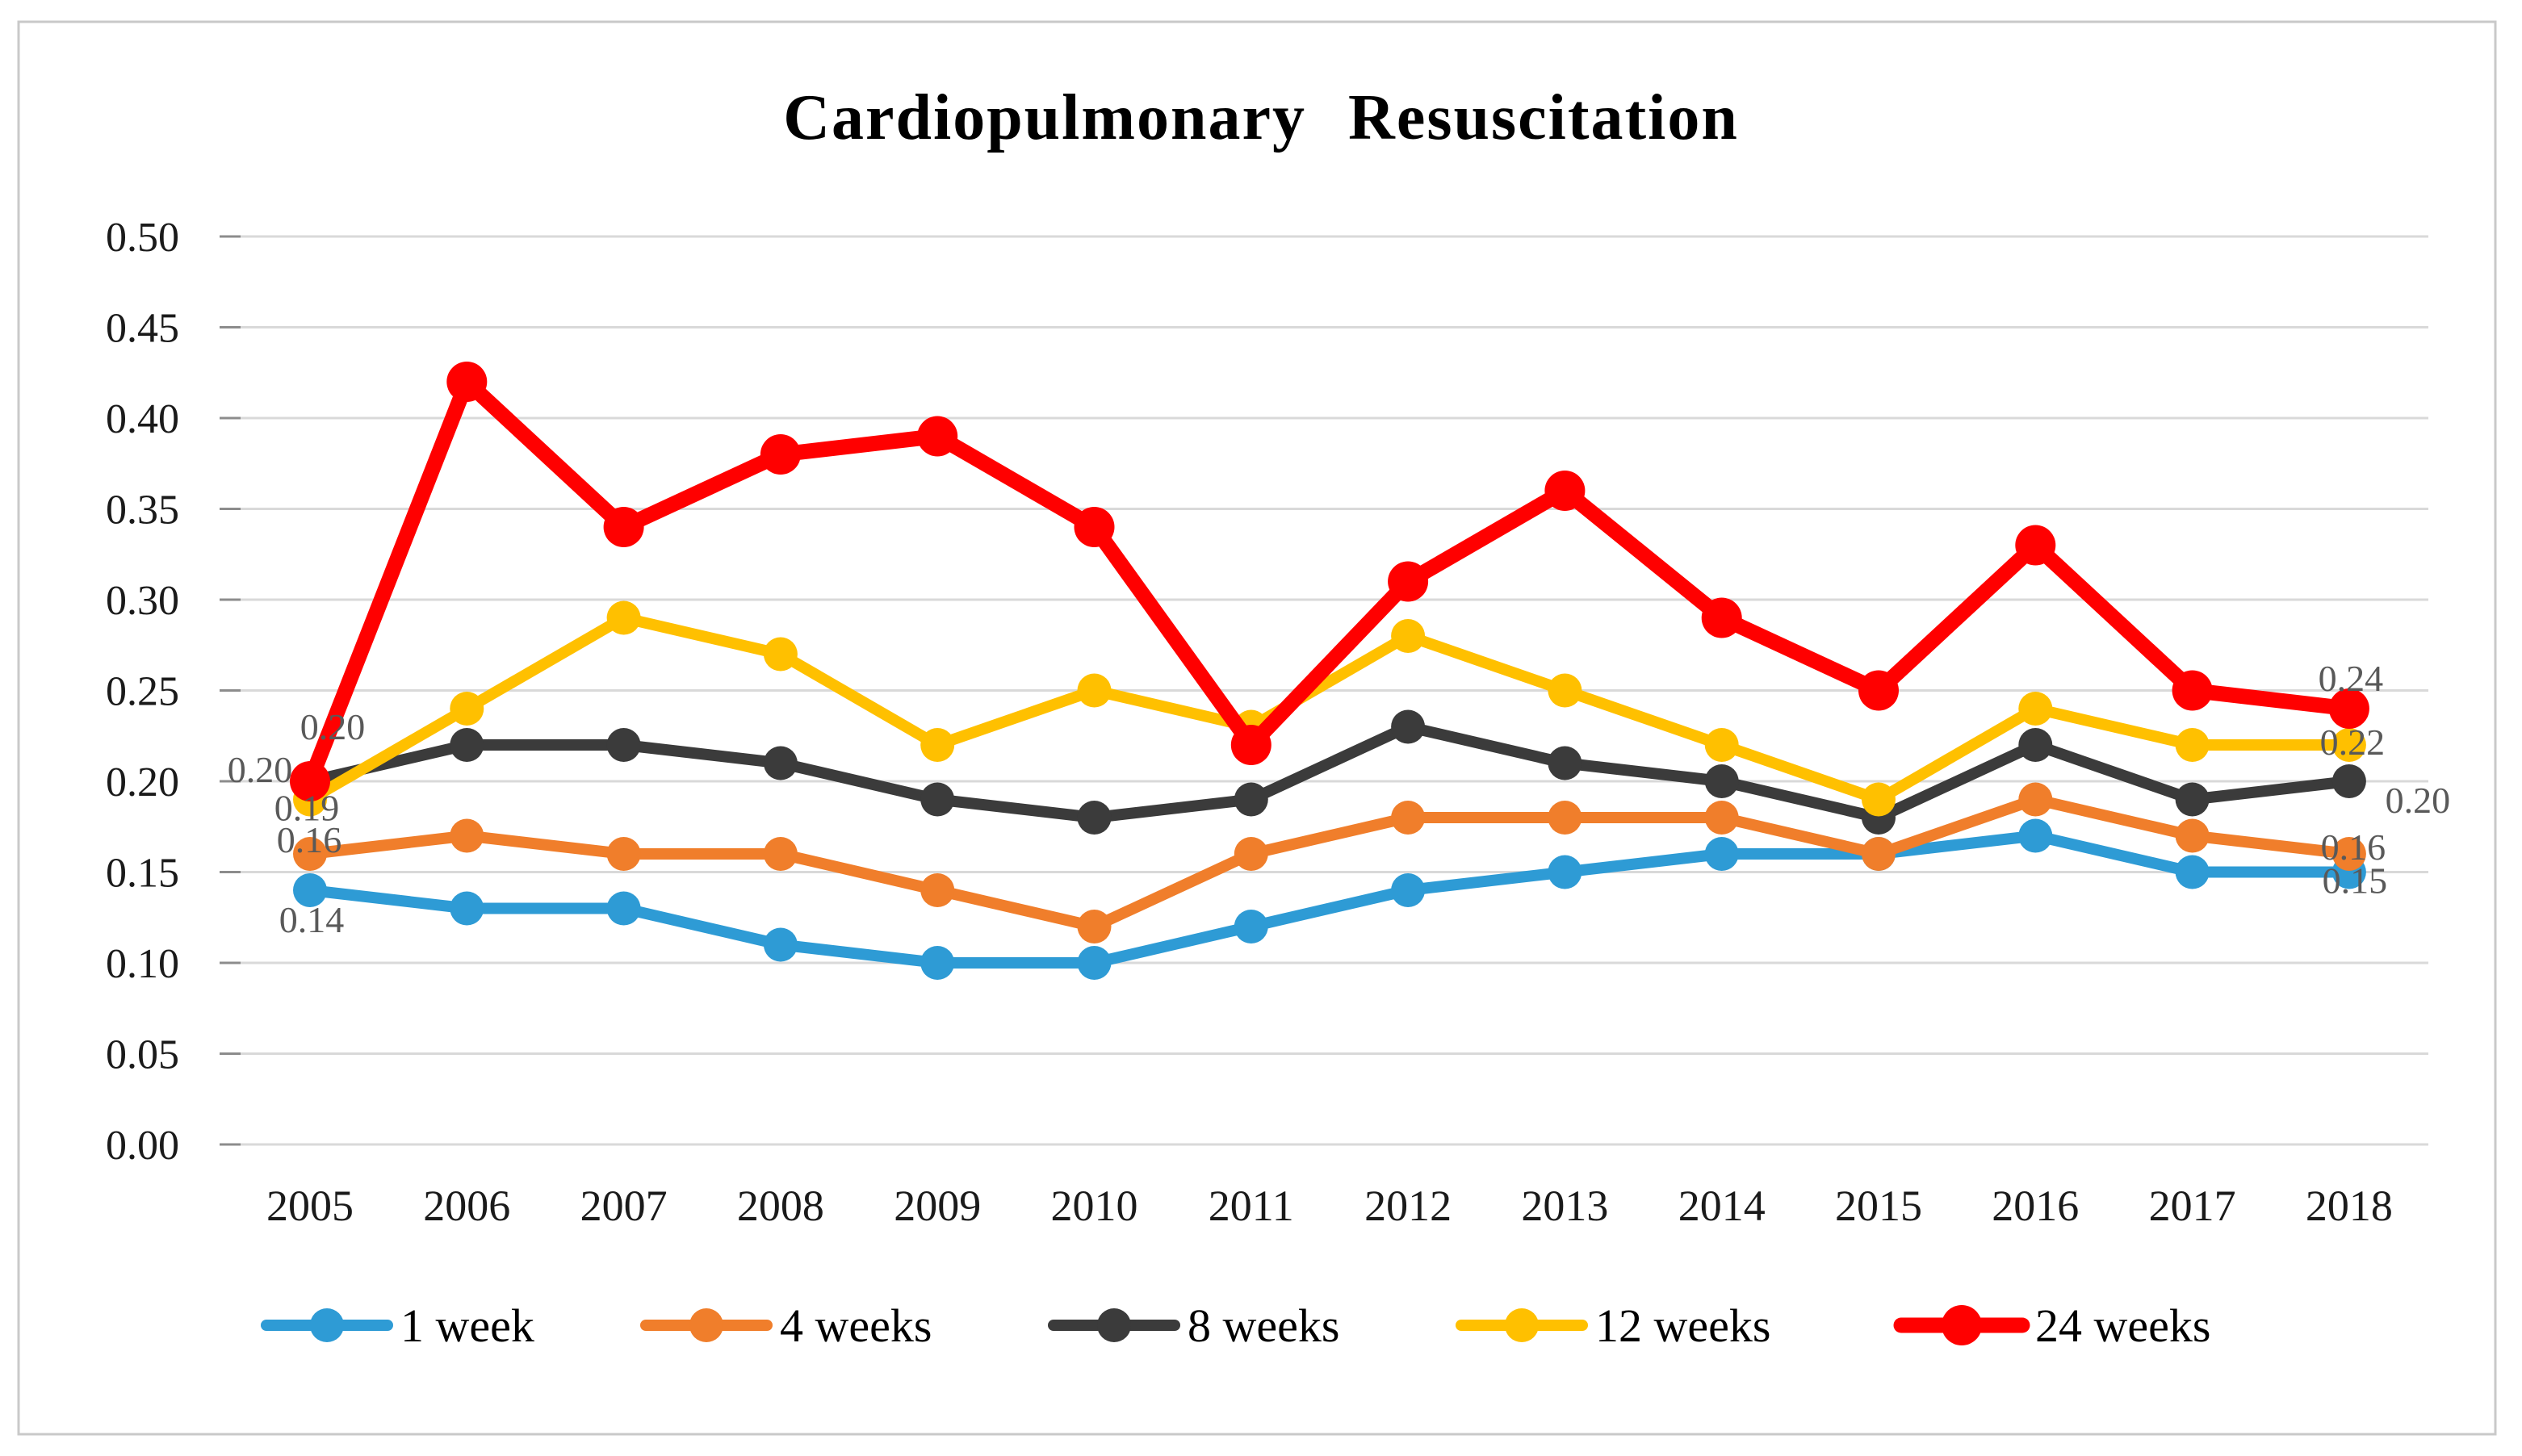 The height and width of the screenshot is (1456, 2522). What do you see at coordinates (1879, 800) in the screenshot?
I see `data-point-12-weeks-2015` at bounding box center [1879, 800].